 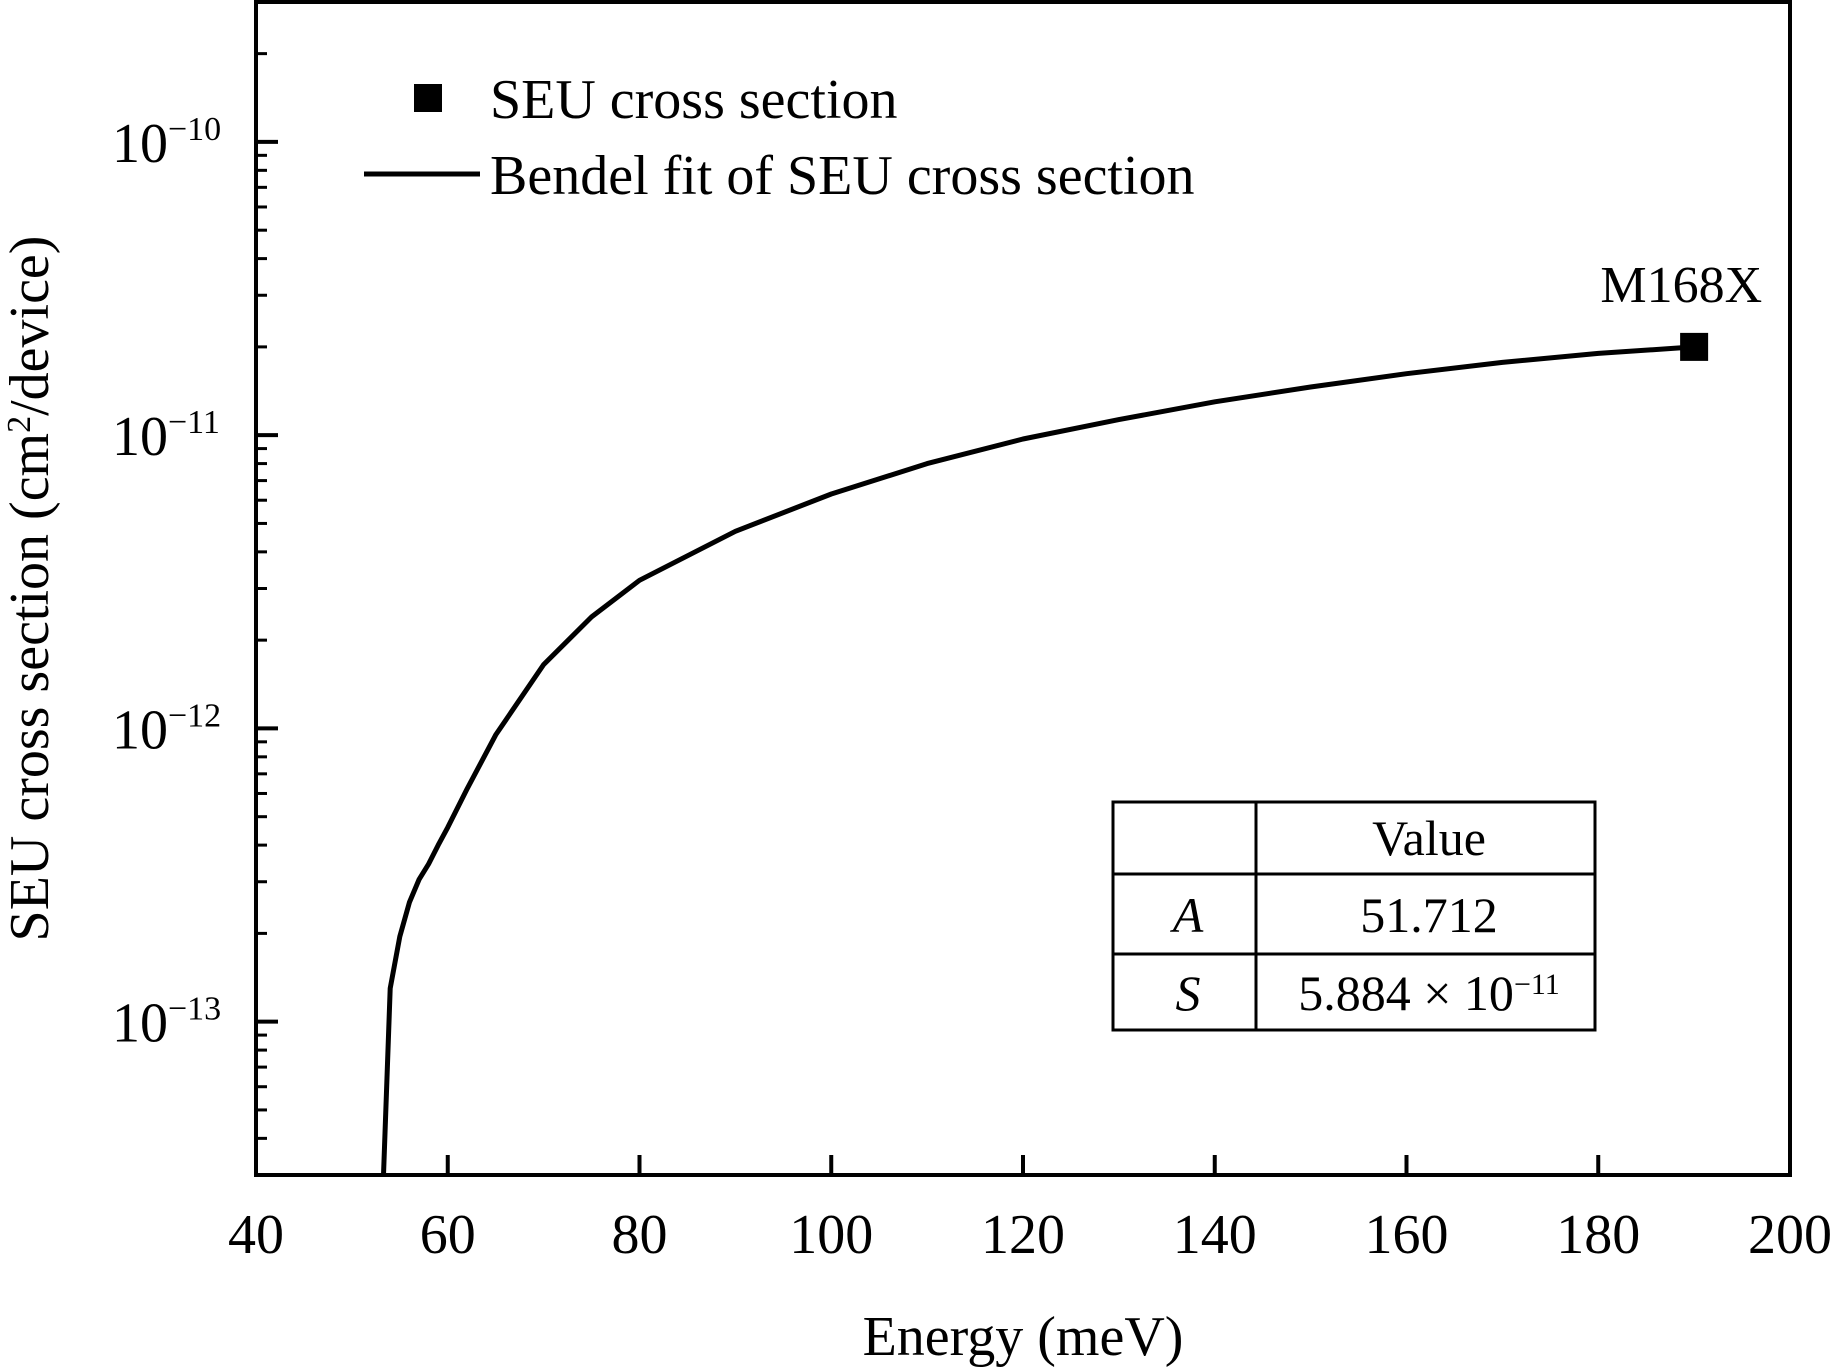 What do you see at coordinates (1429, 915) in the screenshot?
I see `table-value-a: 51.712` at bounding box center [1429, 915].